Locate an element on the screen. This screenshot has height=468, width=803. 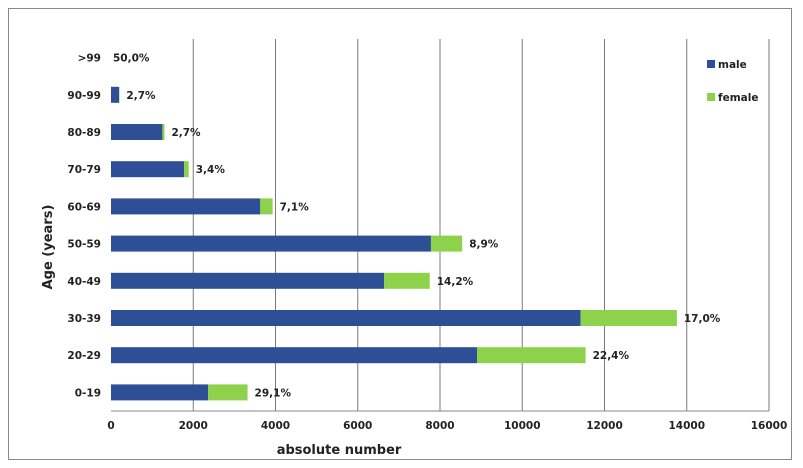
data-label: 29,1% is located at coordinates (273, 393).